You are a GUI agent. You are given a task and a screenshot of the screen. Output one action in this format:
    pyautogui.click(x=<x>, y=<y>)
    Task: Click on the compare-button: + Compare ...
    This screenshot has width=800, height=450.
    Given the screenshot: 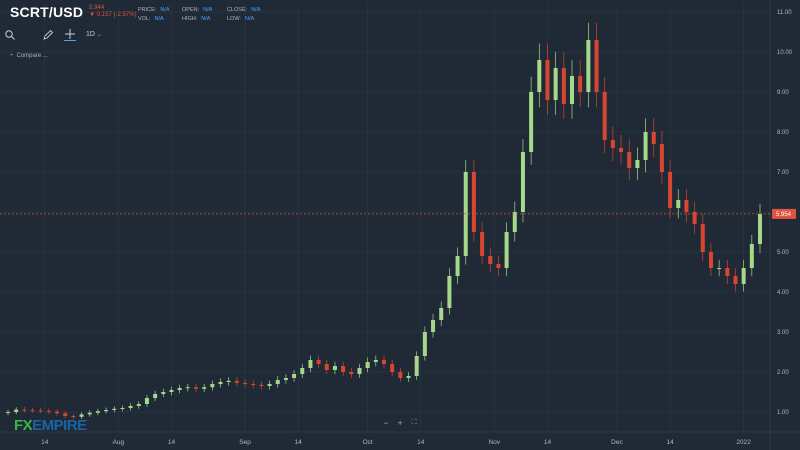 What is the action you would take?
    pyautogui.click(x=29, y=56)
    